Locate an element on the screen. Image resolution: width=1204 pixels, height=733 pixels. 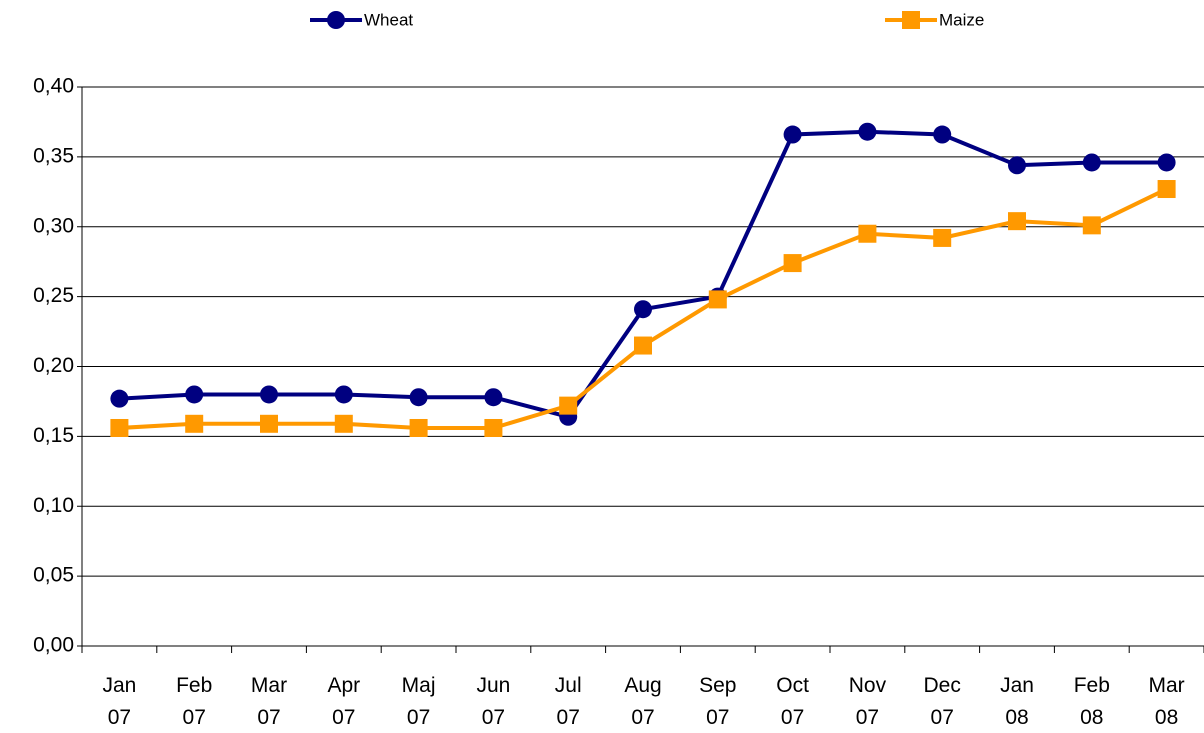
y-tick-label: 0,05 is located at coordinates (53, 575).